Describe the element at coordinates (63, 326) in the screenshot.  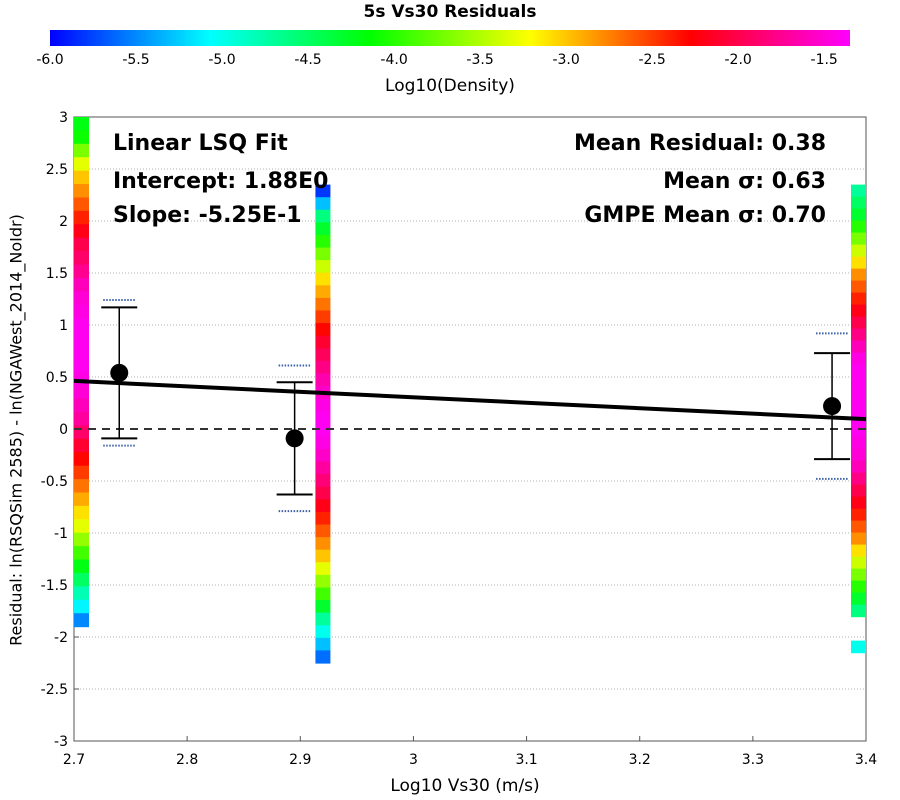
I see `y-tick-label: 1` at that location.